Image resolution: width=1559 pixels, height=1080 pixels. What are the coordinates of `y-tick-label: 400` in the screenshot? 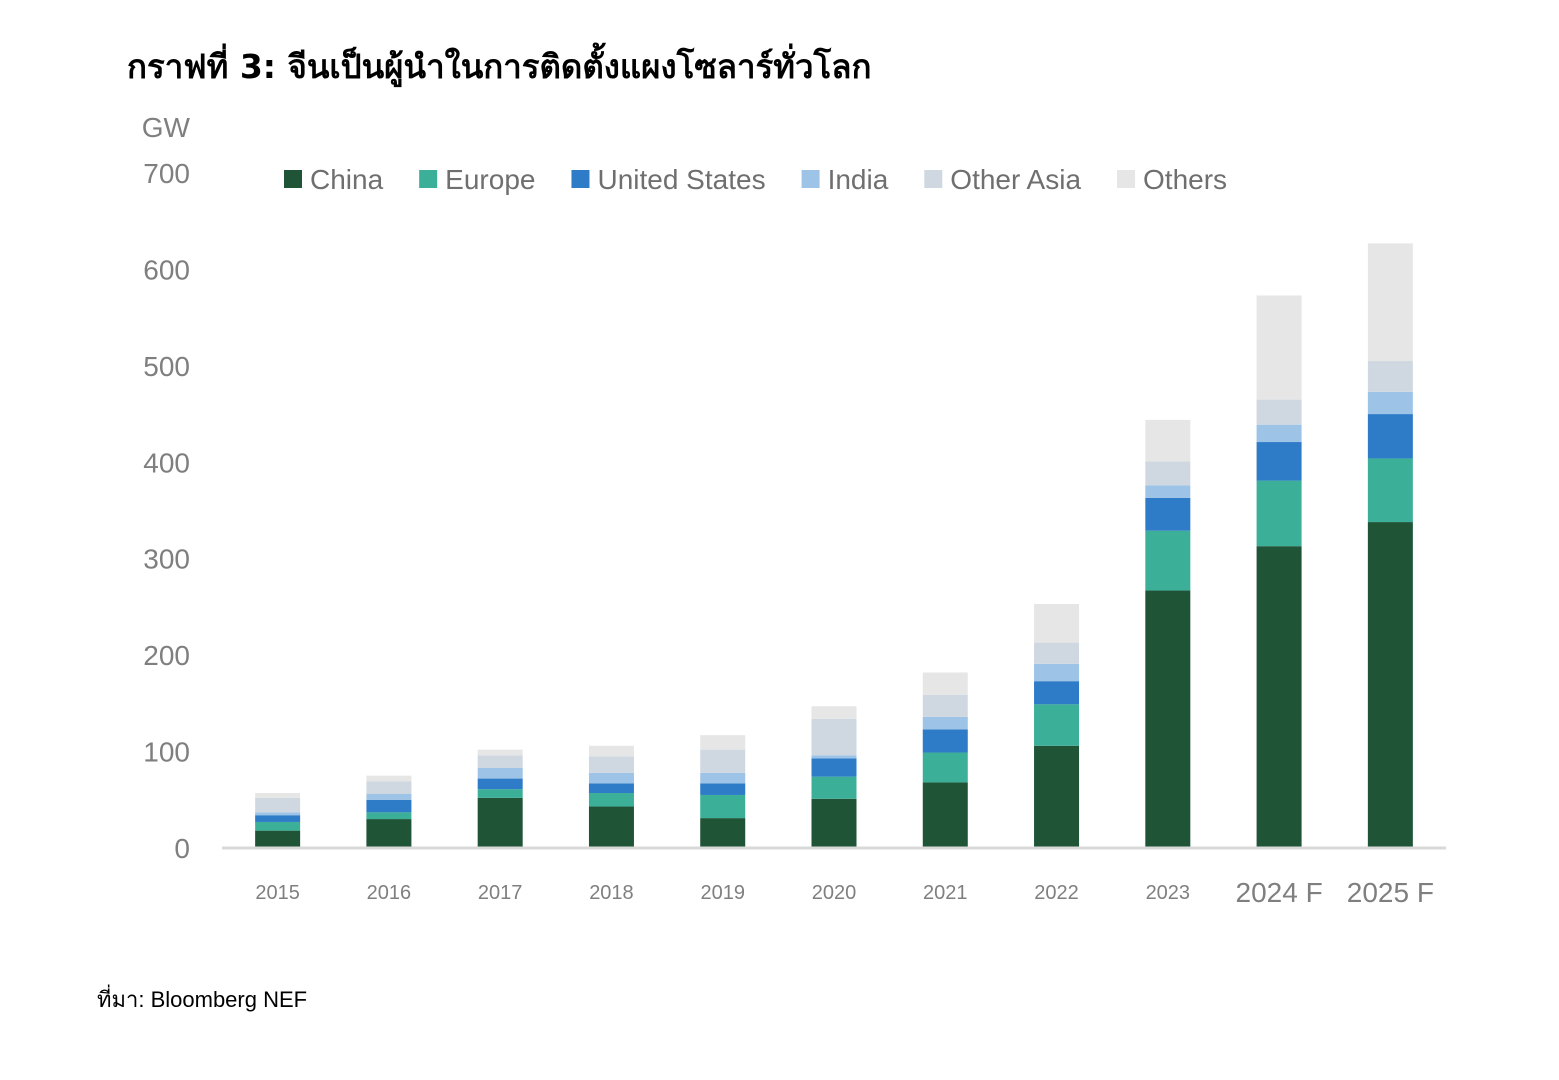 It's located at (166, 462).